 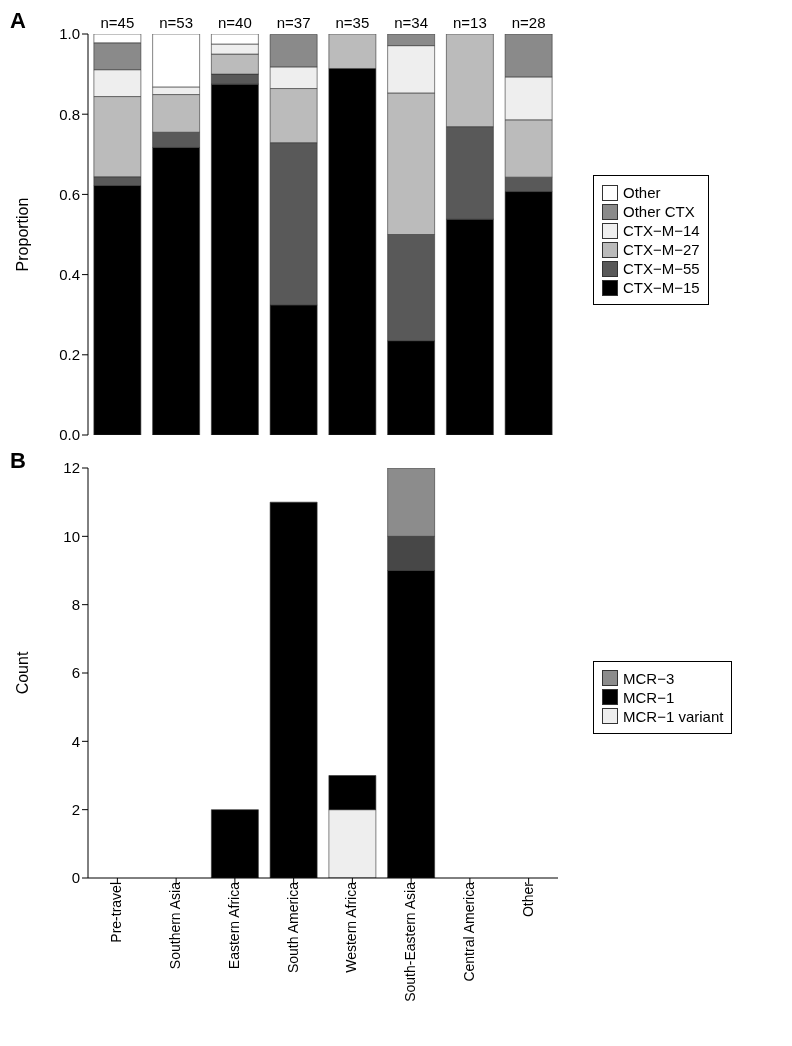 What do you see at coordinates (71, 536) in the screenshot?
I see `y-tick-label: 10` at bounding box center [71, 536].